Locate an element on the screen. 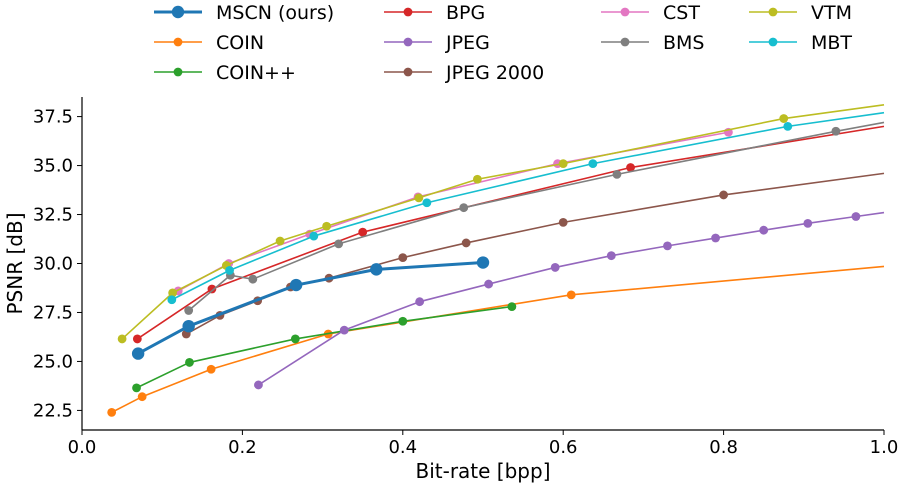  x-tick-label: 0.8 is located at coordinates (723, 447).